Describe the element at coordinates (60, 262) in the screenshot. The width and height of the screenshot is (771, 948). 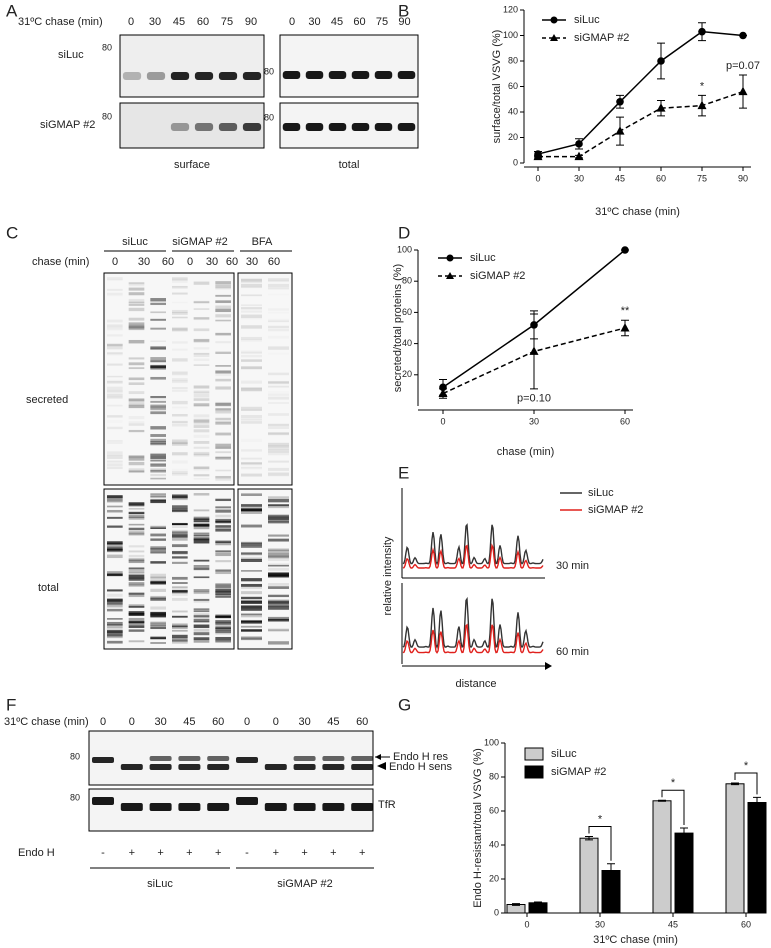
I see `chase-label: chase (min)` at that location.